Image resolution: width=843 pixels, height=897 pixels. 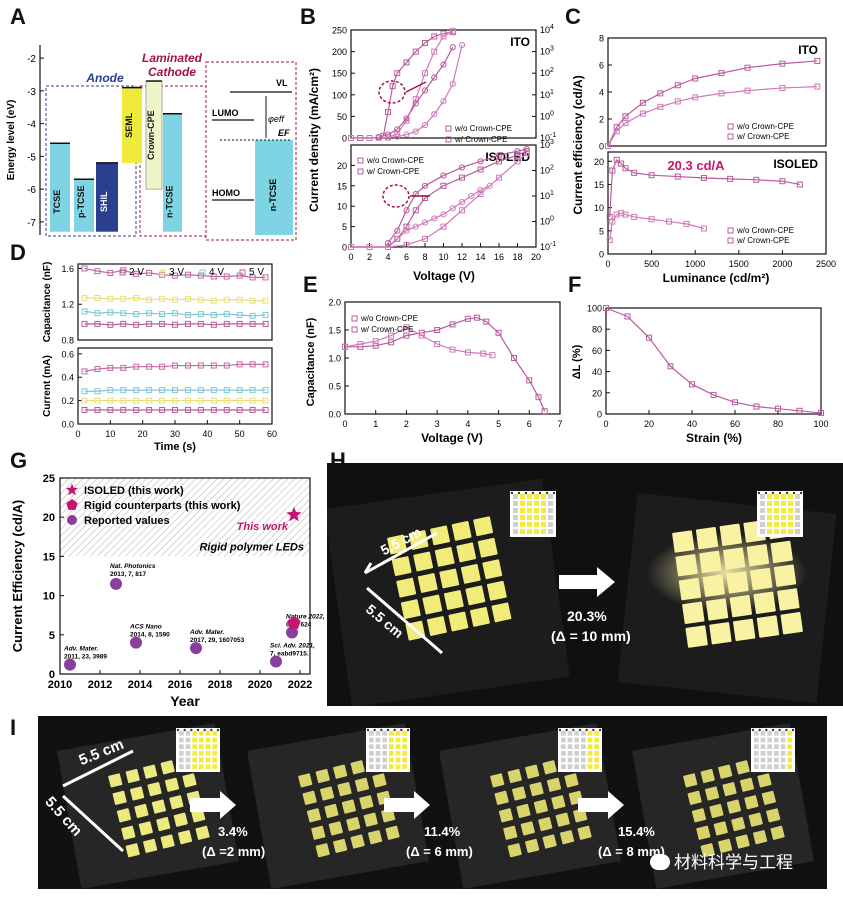 I want to click on y-tick-label: 60, so click(x=597, y=351).